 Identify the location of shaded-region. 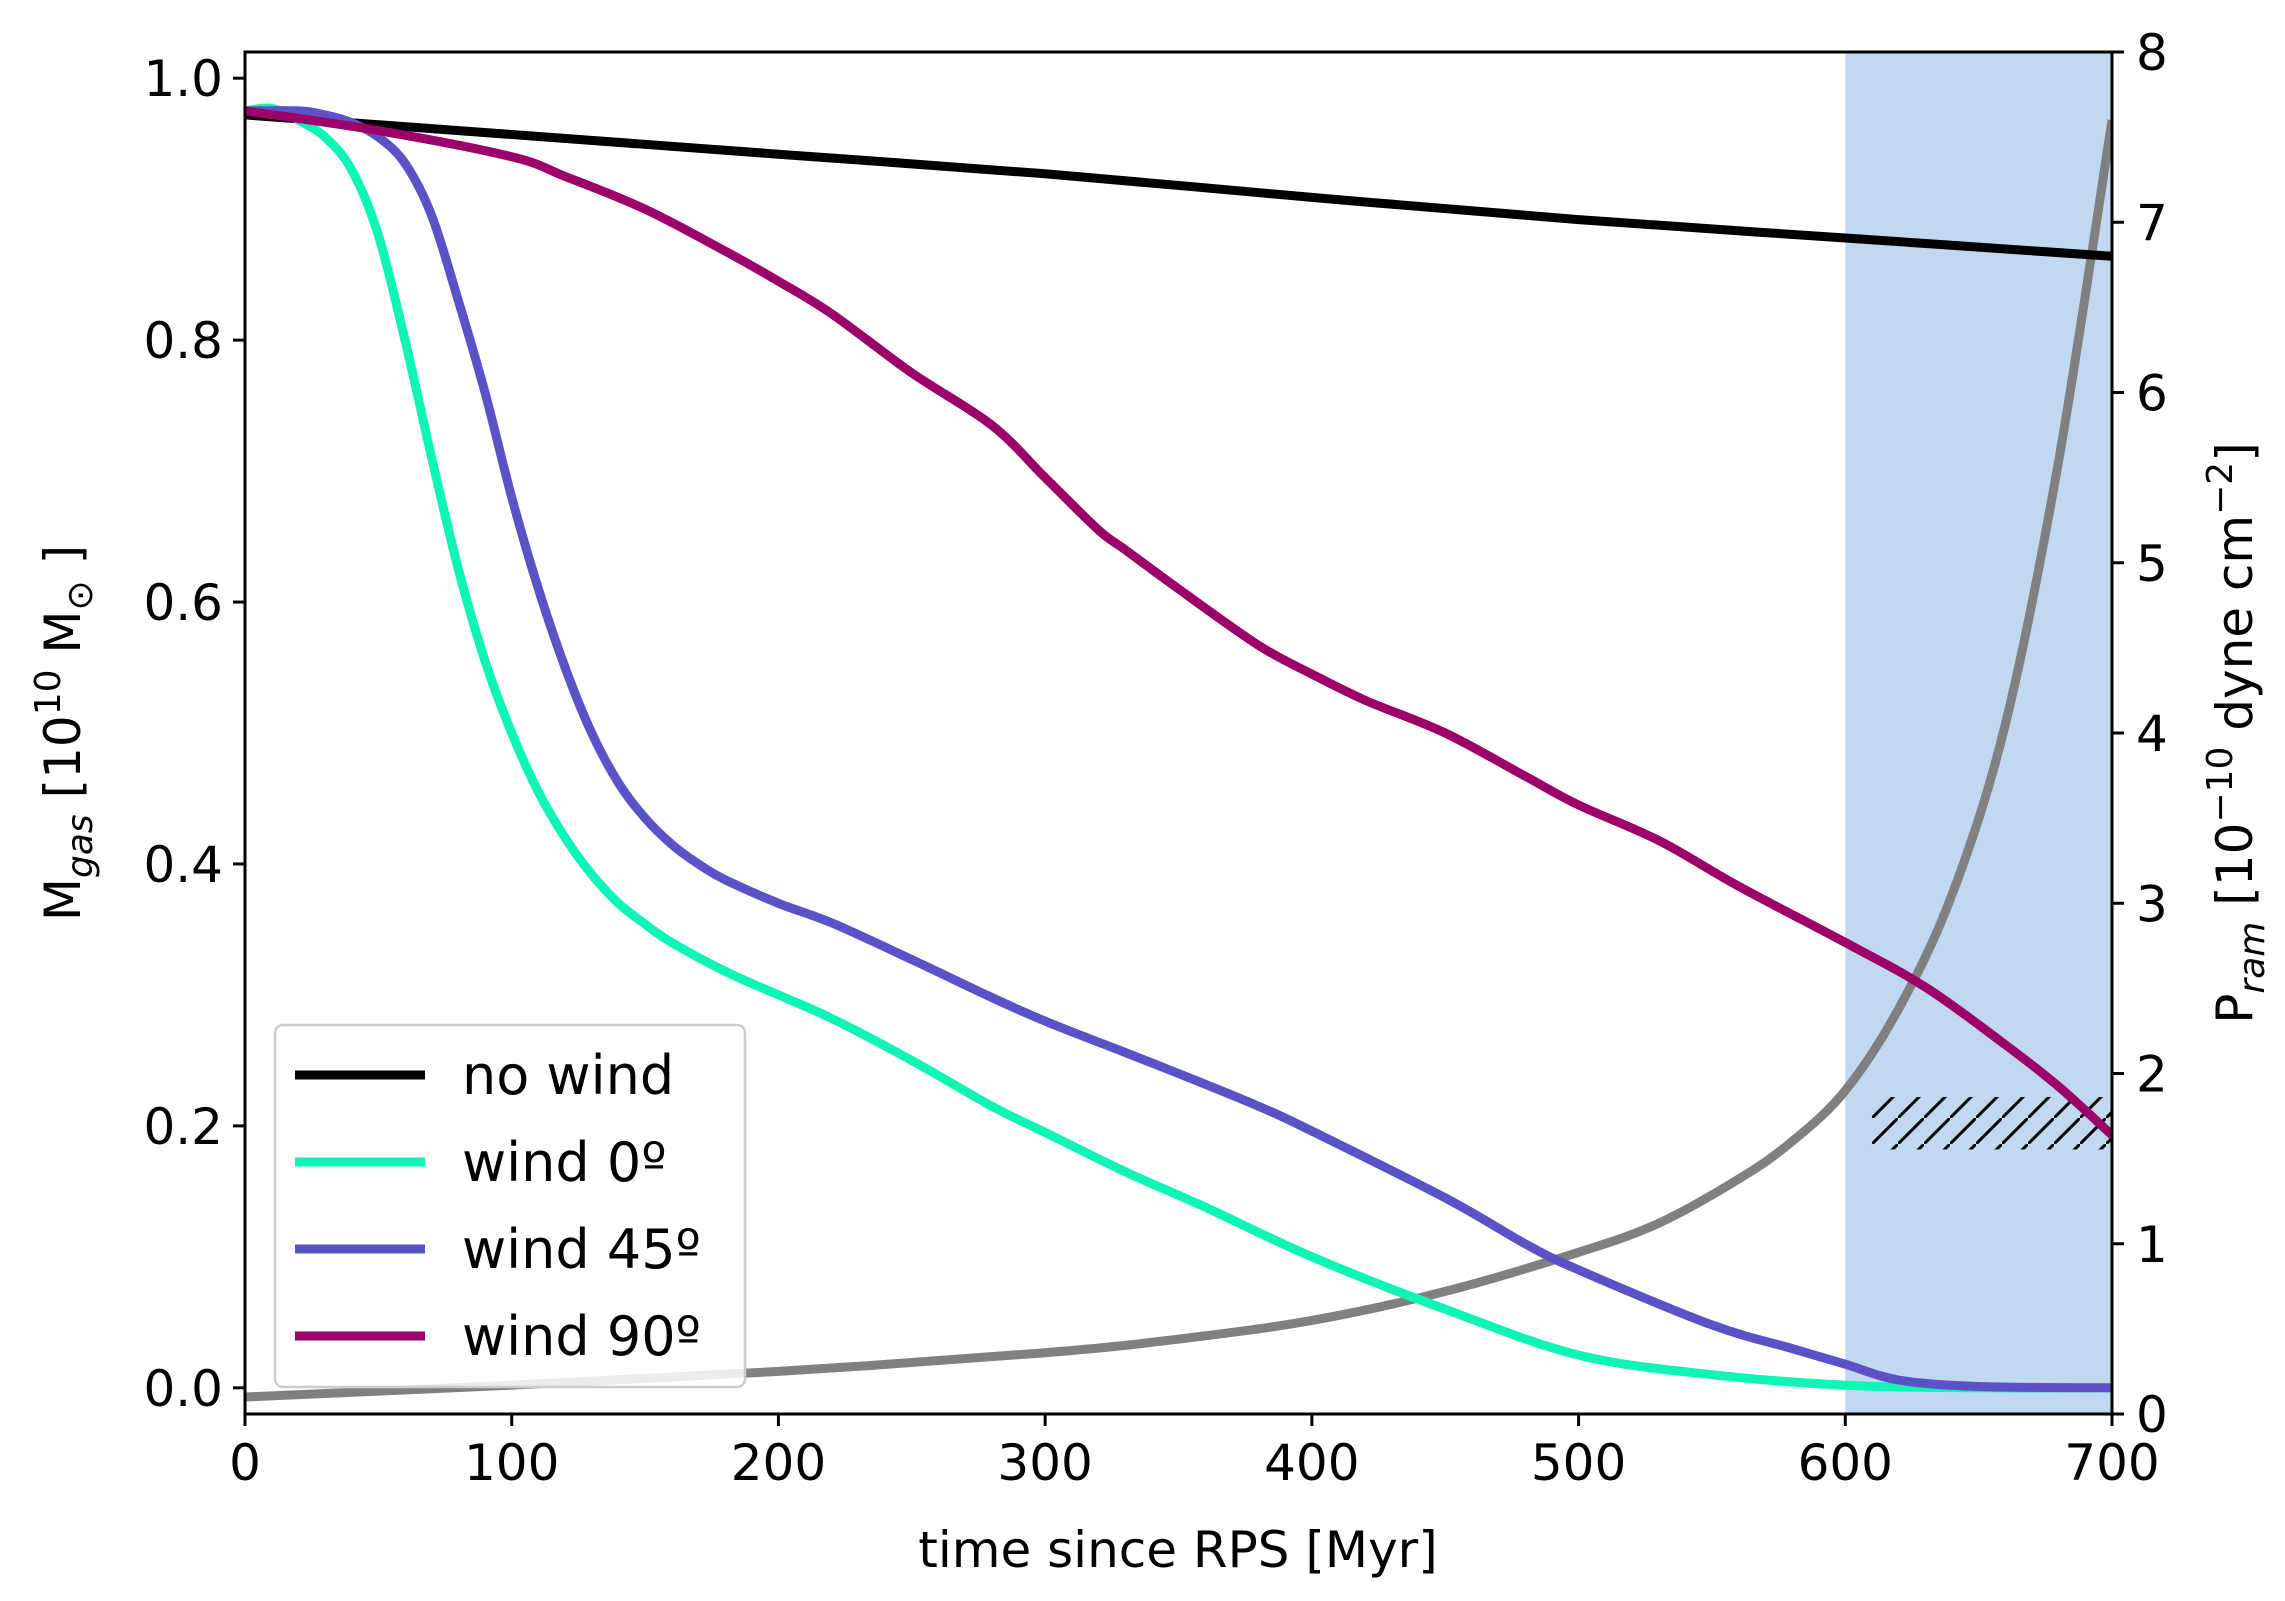
(1978, 733).